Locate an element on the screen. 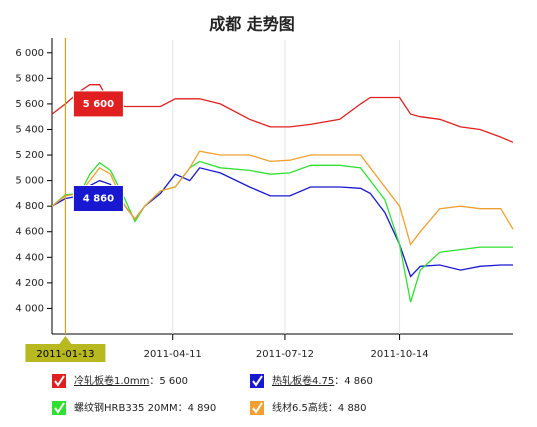 This screenshot has height=427, width=537. legend-text: 冷轧板卷1.0mm：5 600 is located at coordinates (131, 380).